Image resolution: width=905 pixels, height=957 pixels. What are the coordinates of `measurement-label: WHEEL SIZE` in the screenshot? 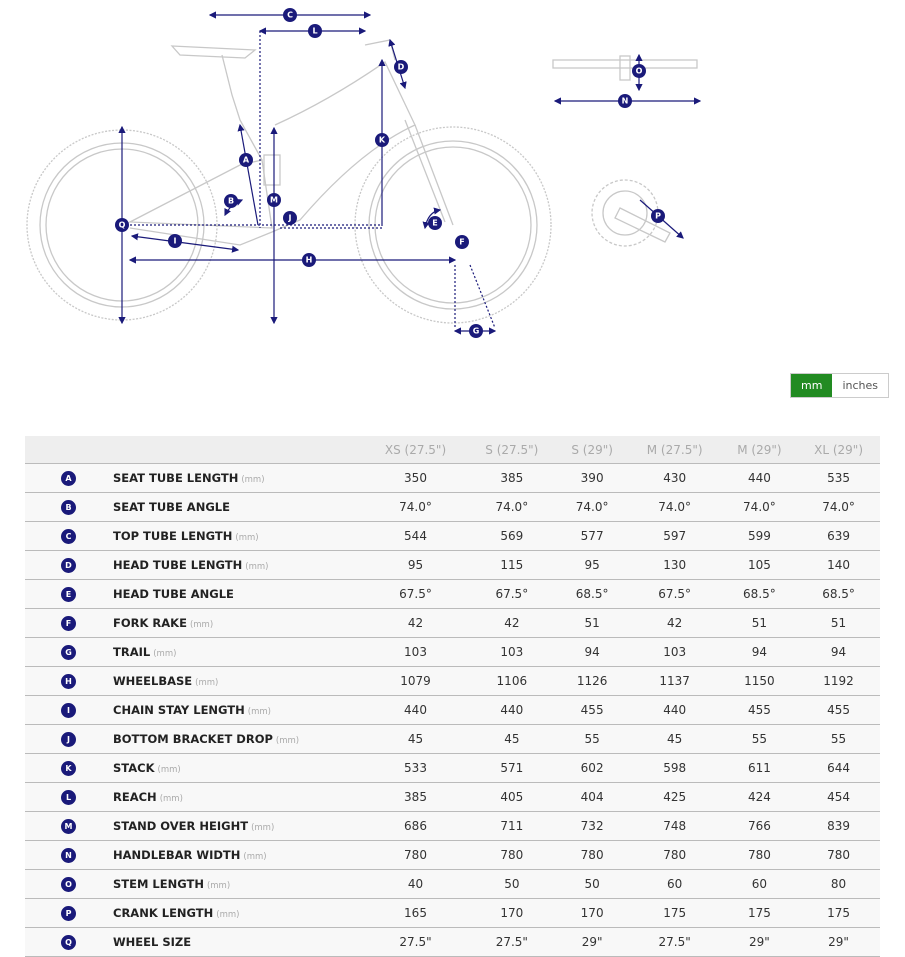 It's located at (152, 942).